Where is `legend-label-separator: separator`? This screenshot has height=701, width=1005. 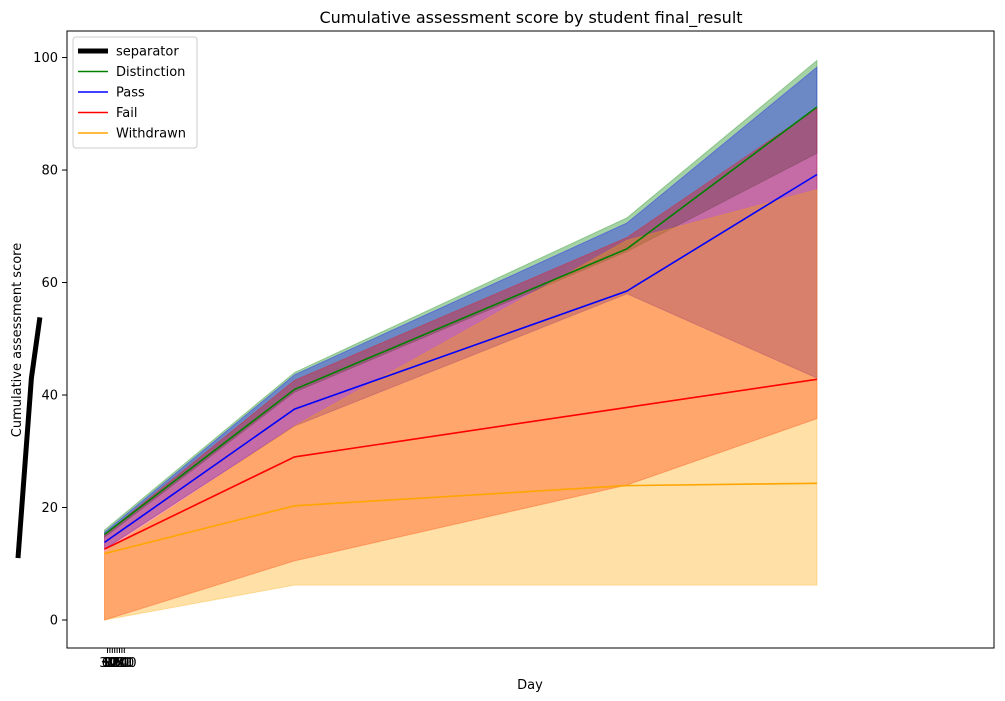
legend-label-separator: separator is located at coordinates (147, 52).